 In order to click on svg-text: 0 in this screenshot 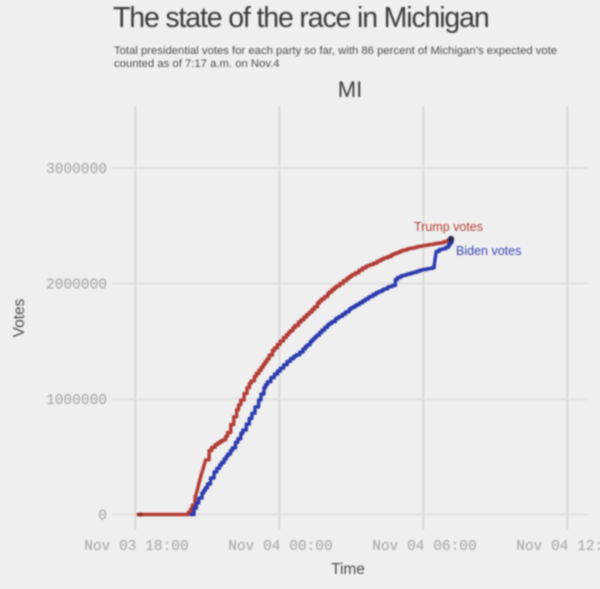, I will do `click(102, 517)`.